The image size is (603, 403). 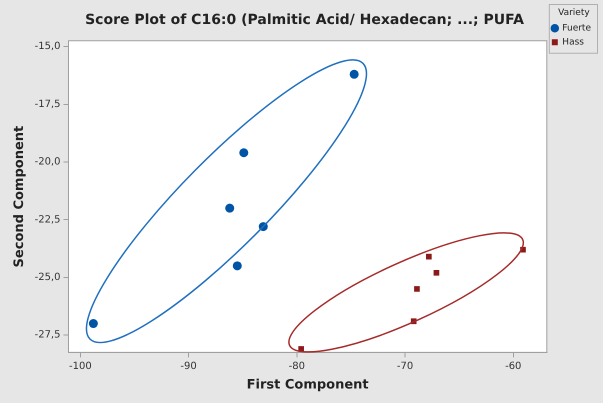 I want to click on legend-label: Hass, so click(x=573, y=43).